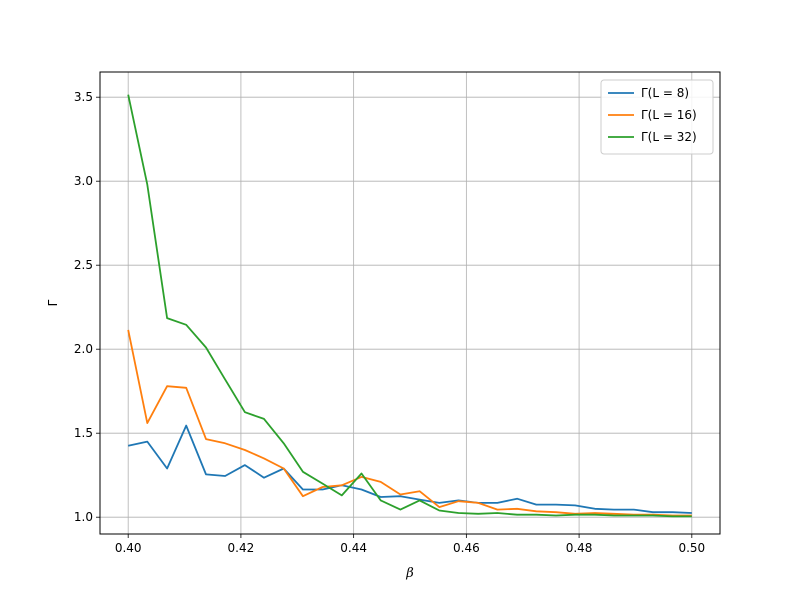 The width and height of the screenshot is (800, 600). I want to click on legend-label-1: Γ(L = 8), so click(665, 93).